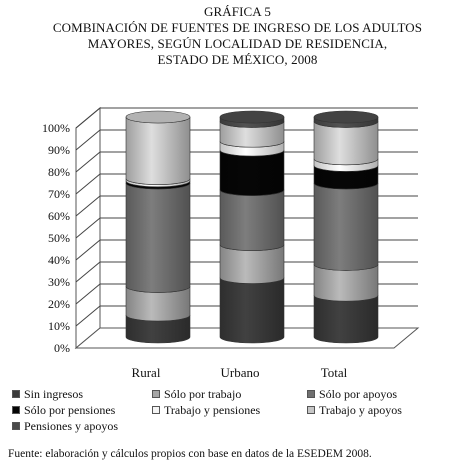  I want to click on bar-segment-rural-trabajo-y-apoyos, so click(158, 150).